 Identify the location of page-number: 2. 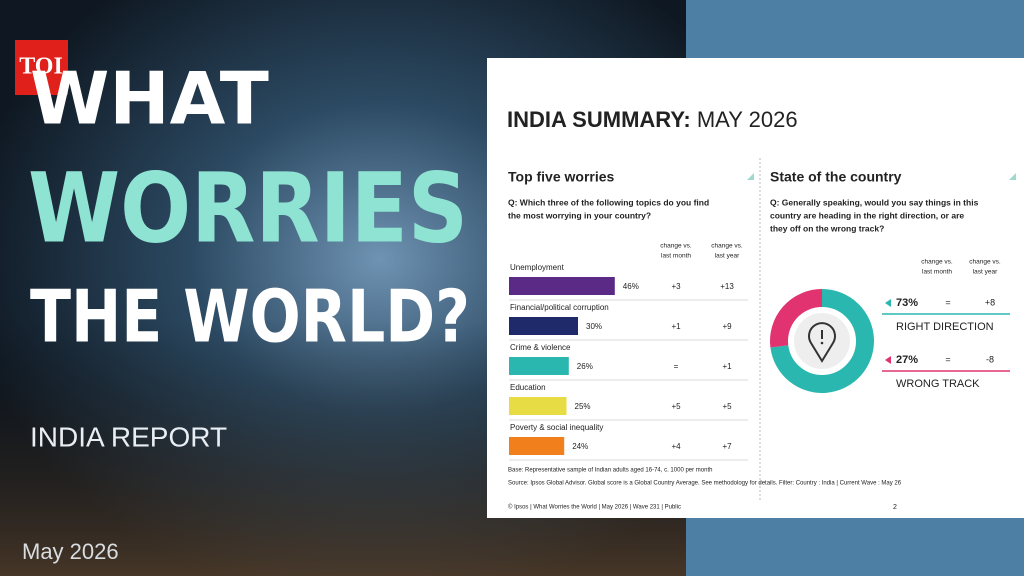
(895, 507).